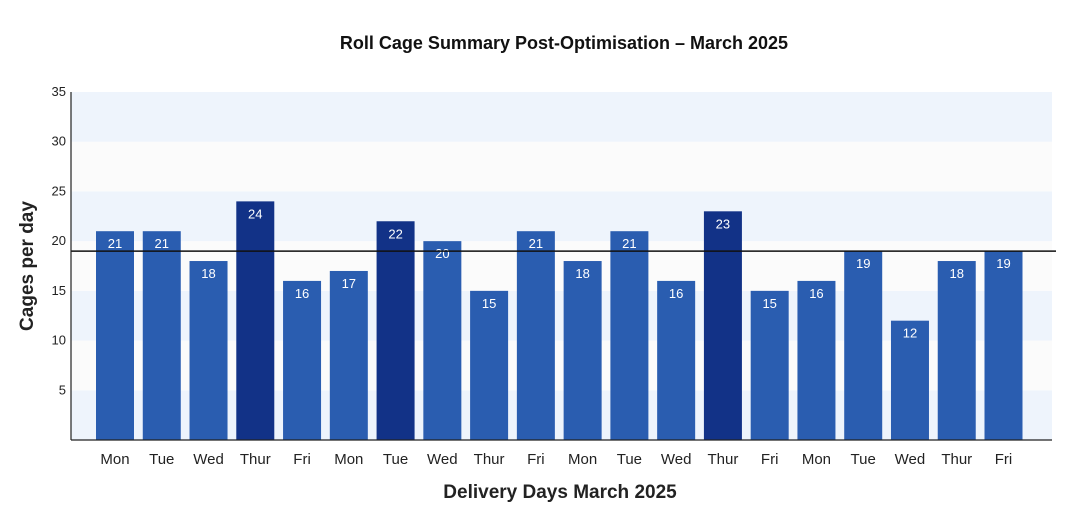 This screenshot has width=1076, height=521. Describe the element at coordinates (59, 141) in the screenshot. I see `y-tick-label: 30` at that location.